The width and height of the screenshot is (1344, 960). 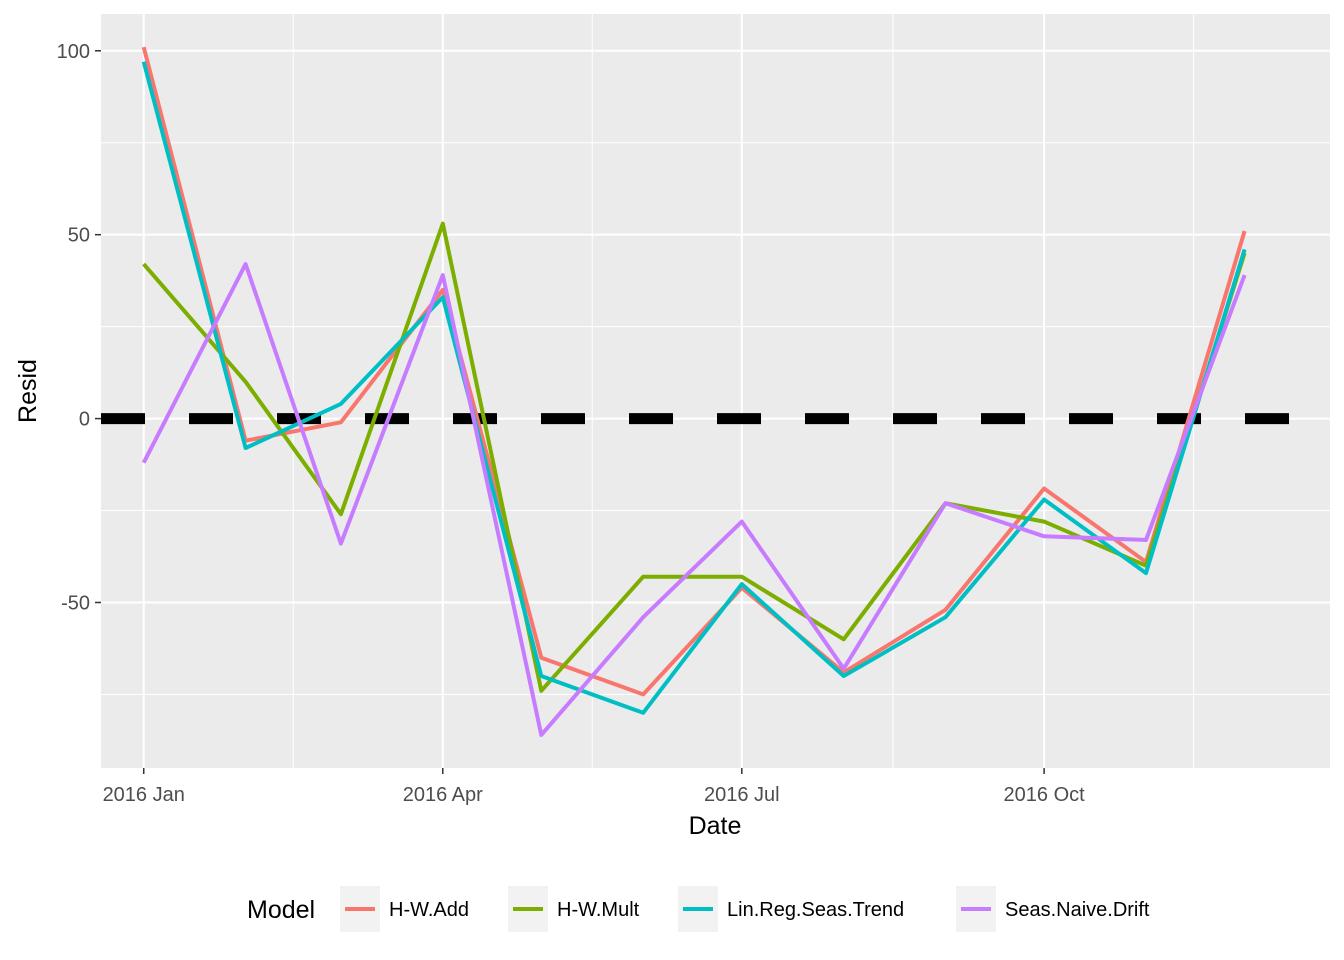 I want to click on legend-title: Model, so click(x=281, y=910).